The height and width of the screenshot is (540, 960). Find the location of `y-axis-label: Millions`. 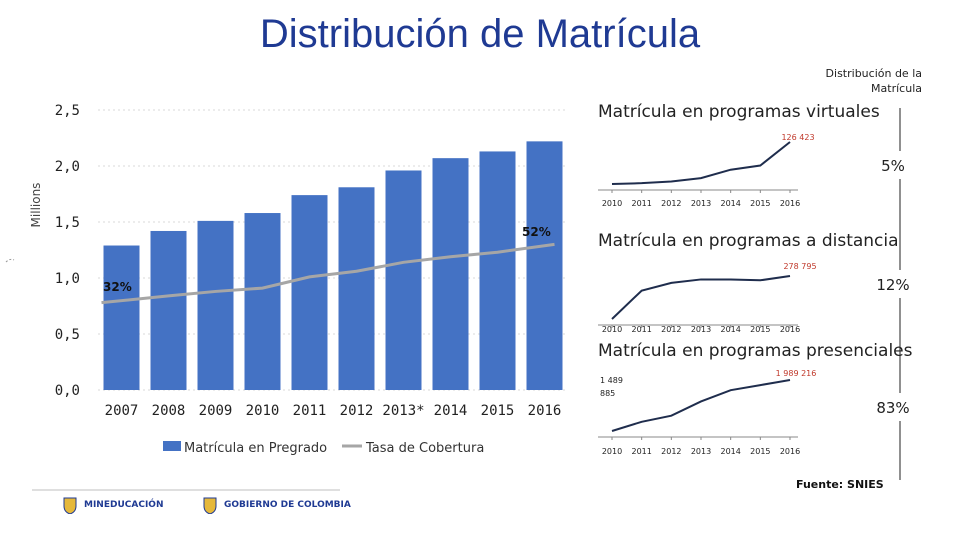

y-axis-label: Millions is located at coordinates (36, 205).